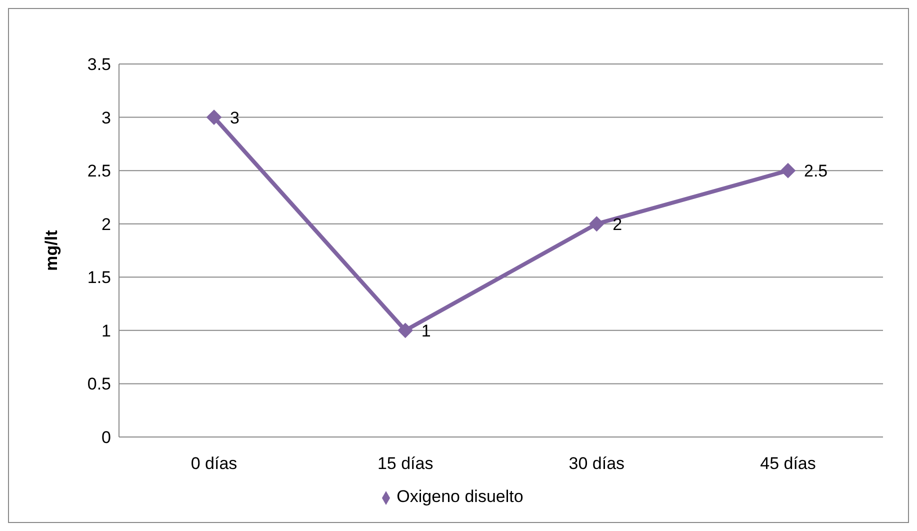  Describe the element at coordinates (214, 464) in the screenshot. I see `x-tick-label: 0 días` at that location.